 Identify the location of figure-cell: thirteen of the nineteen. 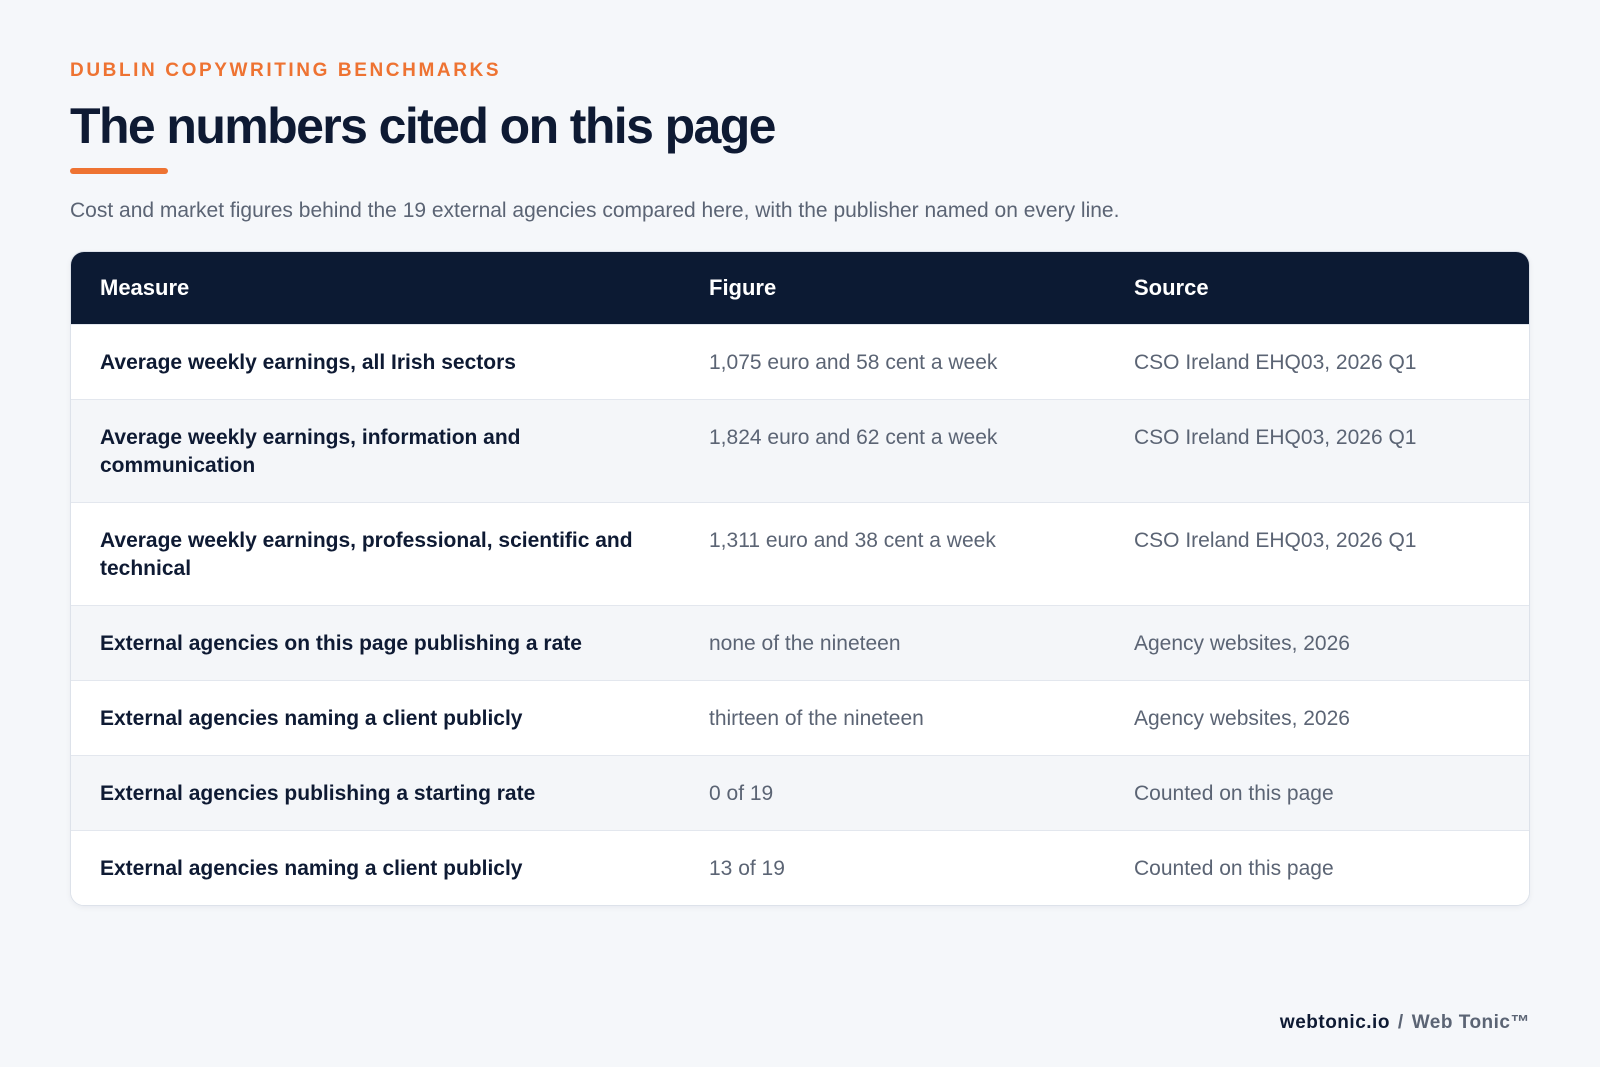
(892, 717).